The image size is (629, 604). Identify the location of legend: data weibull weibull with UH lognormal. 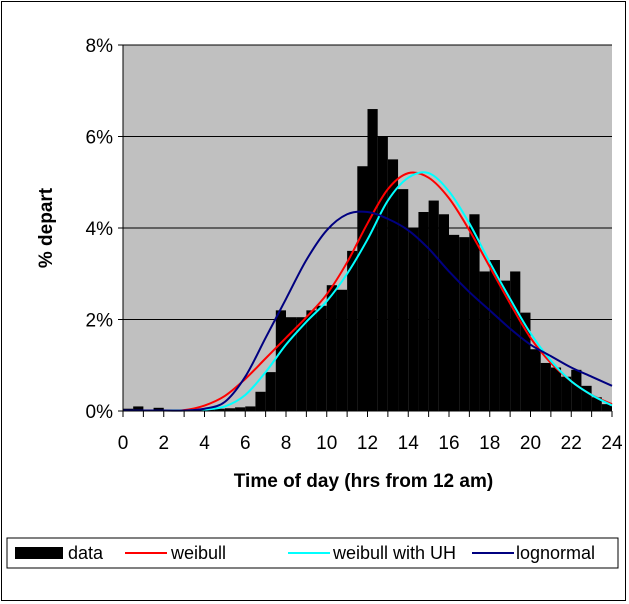
(312, 553).